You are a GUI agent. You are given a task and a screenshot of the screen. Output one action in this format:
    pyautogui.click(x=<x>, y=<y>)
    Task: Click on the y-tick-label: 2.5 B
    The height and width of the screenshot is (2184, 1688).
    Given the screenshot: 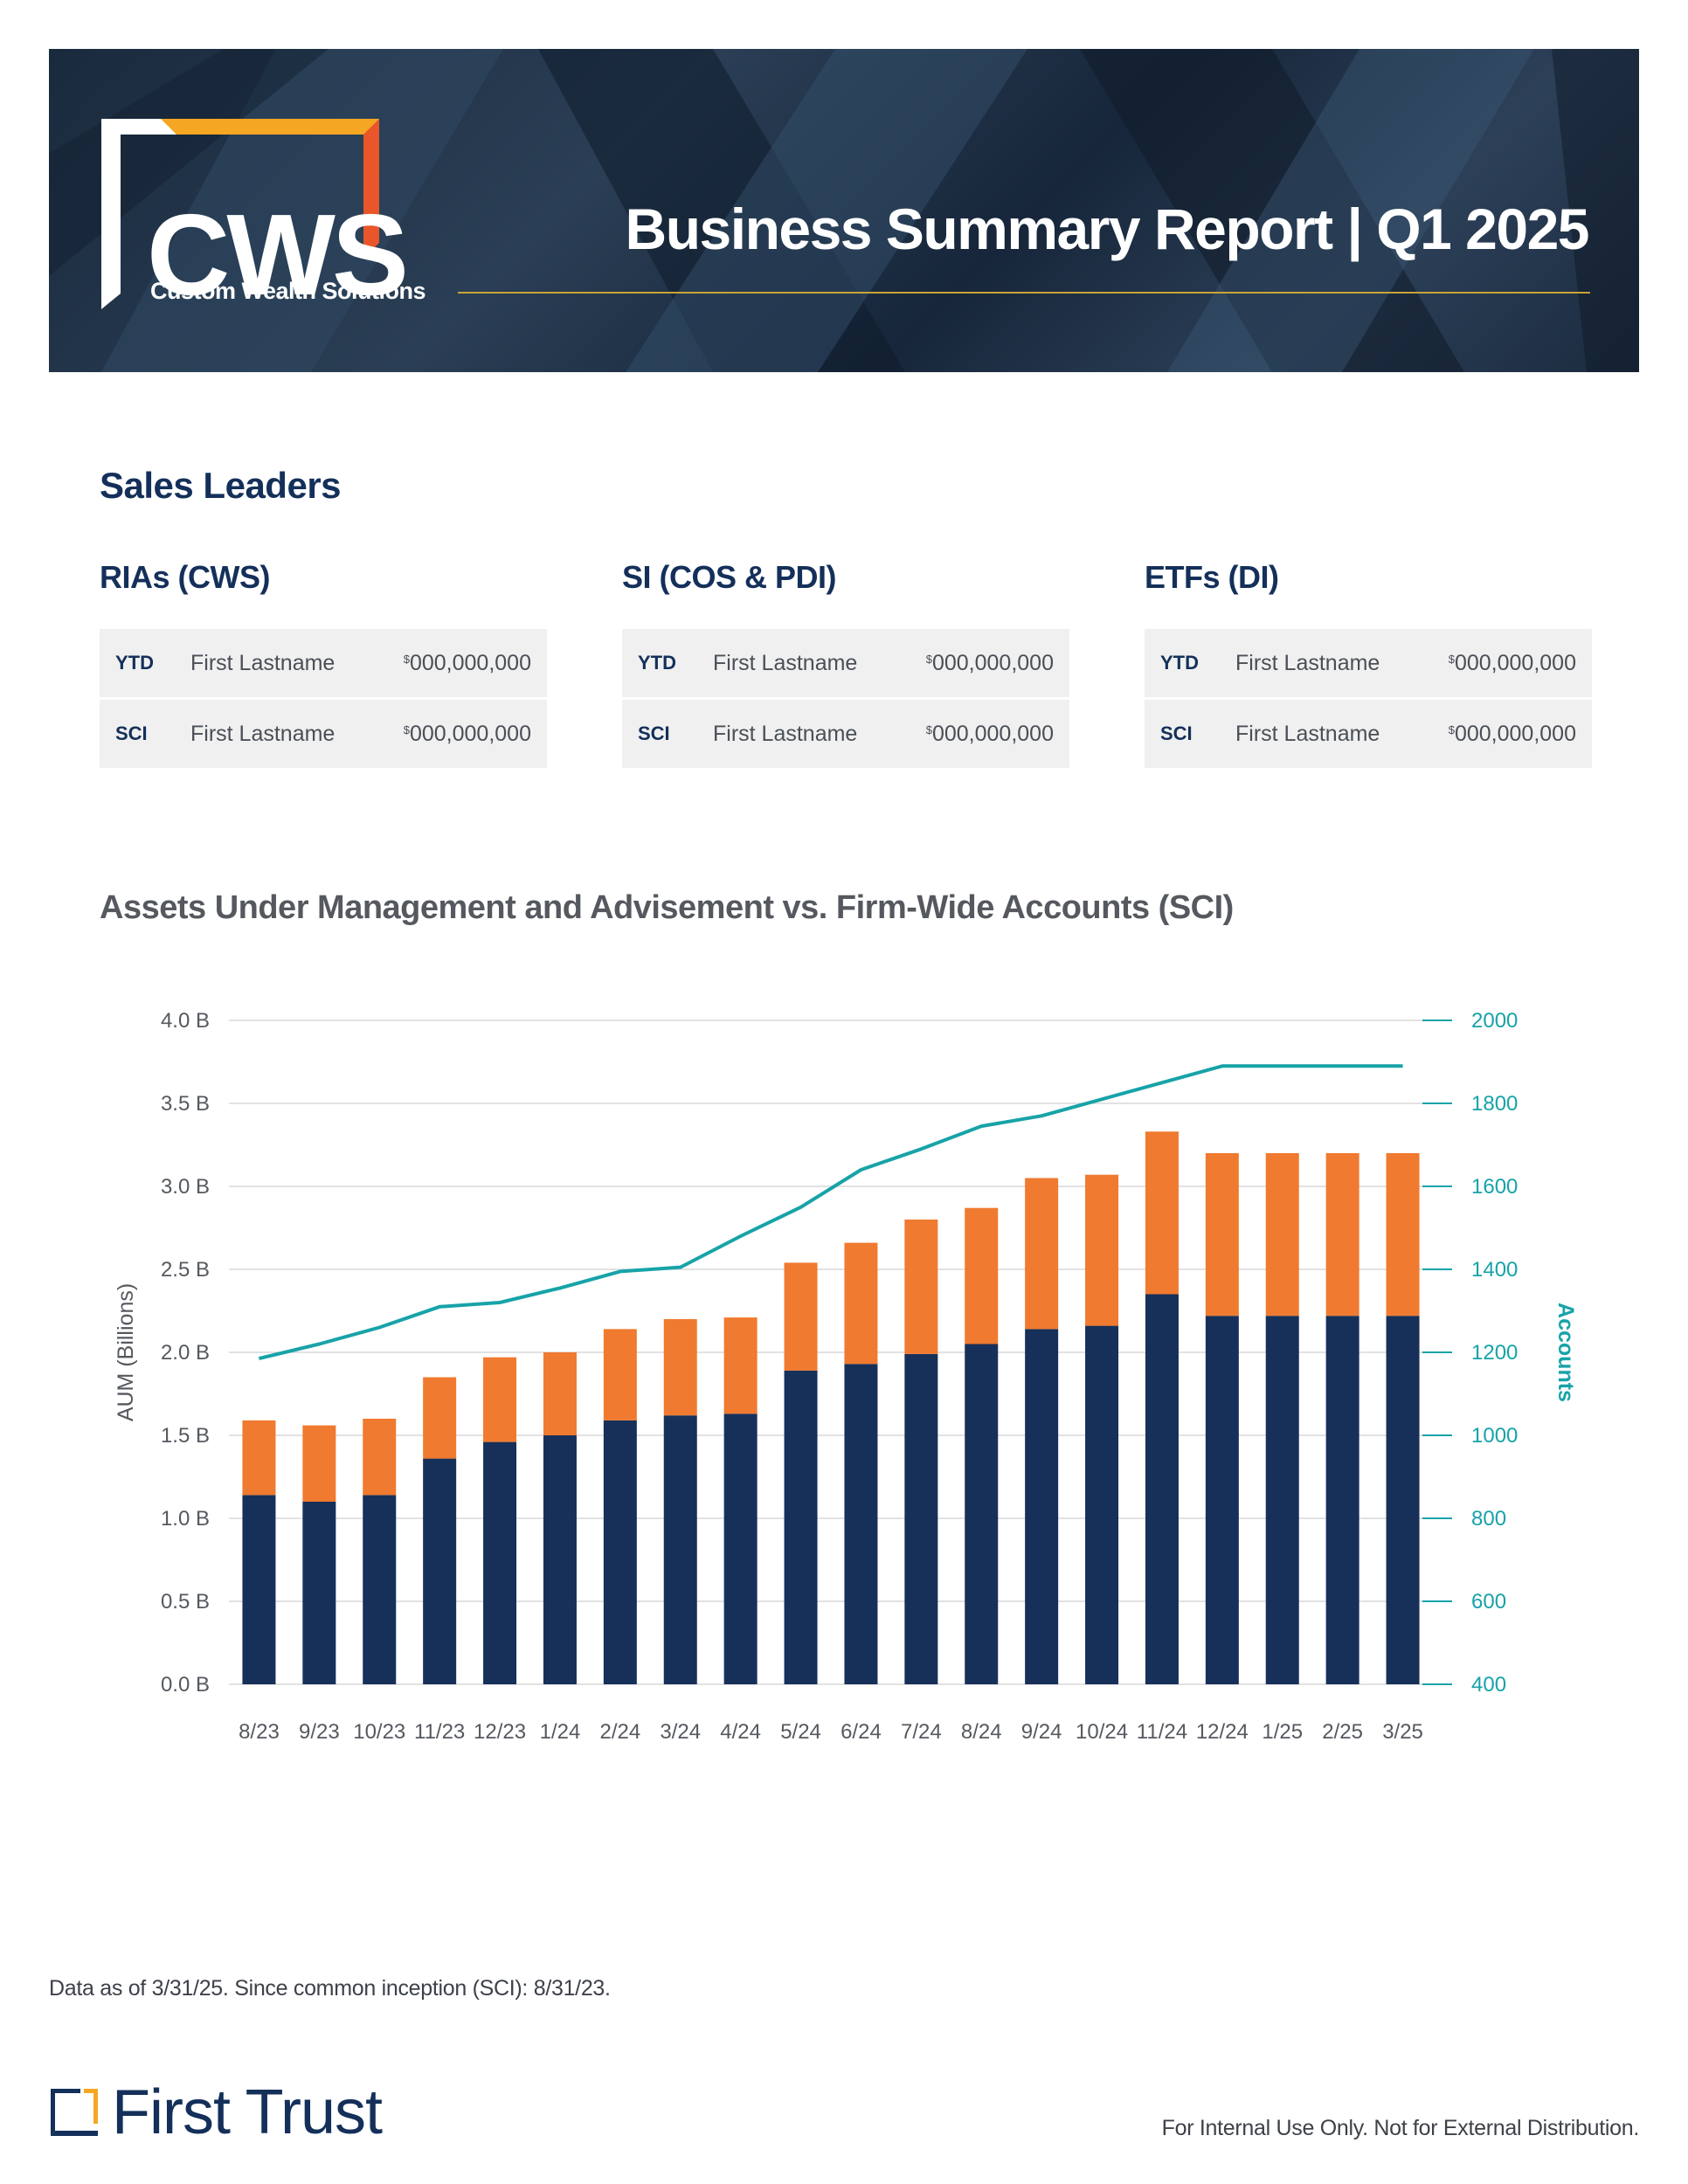 What is the action you would take?
    pyautogui.click(x=185, y=1270)
    